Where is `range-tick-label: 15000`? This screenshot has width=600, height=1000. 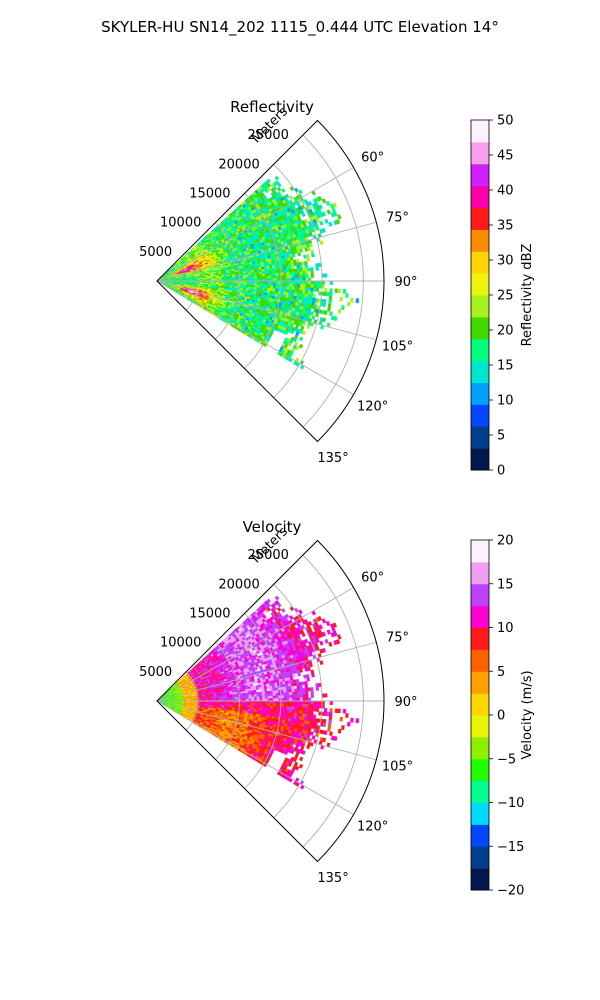
range-tick-label: 15000 is located at coordinates (209, 193).